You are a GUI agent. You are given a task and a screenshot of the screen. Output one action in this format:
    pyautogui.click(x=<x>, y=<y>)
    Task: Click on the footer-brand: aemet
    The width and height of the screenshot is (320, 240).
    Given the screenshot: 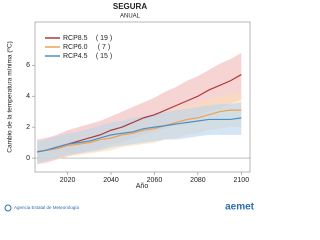 What is the action you would take?
    pyautogui.click(x=240, y=207)
    